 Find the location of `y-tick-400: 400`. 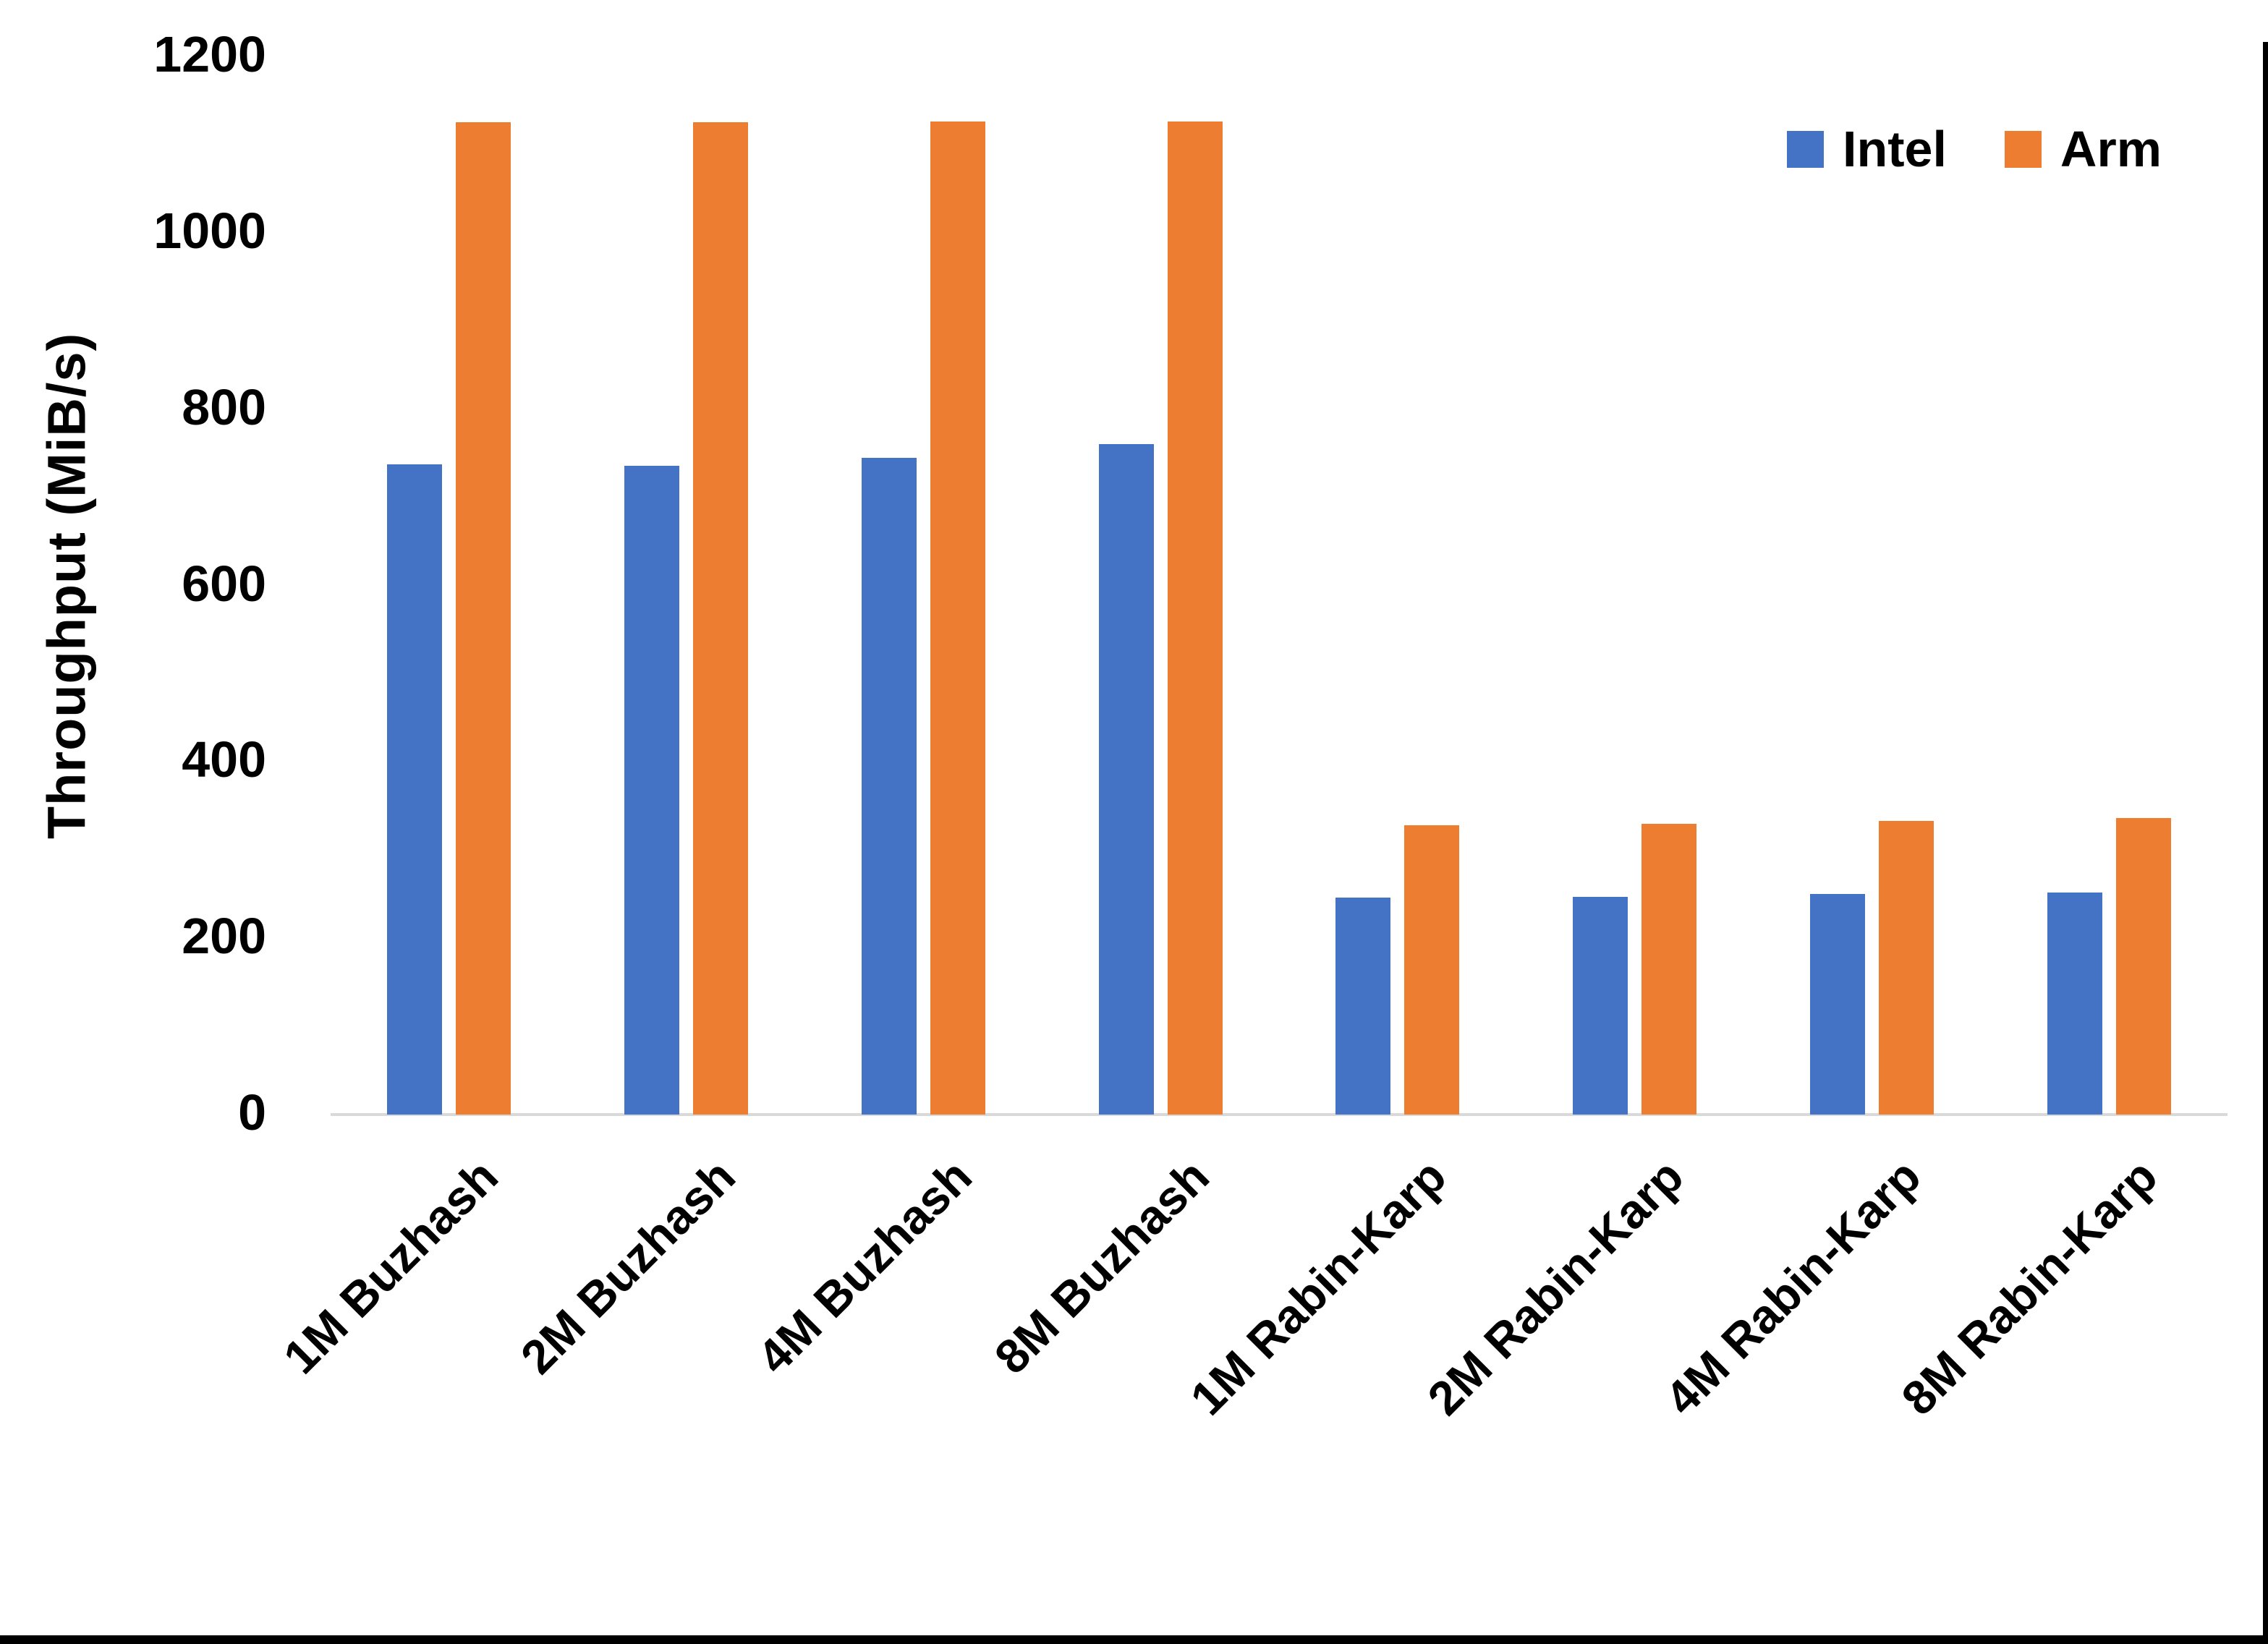

y-tick-400: 400 is located at coordinates (224, 759).